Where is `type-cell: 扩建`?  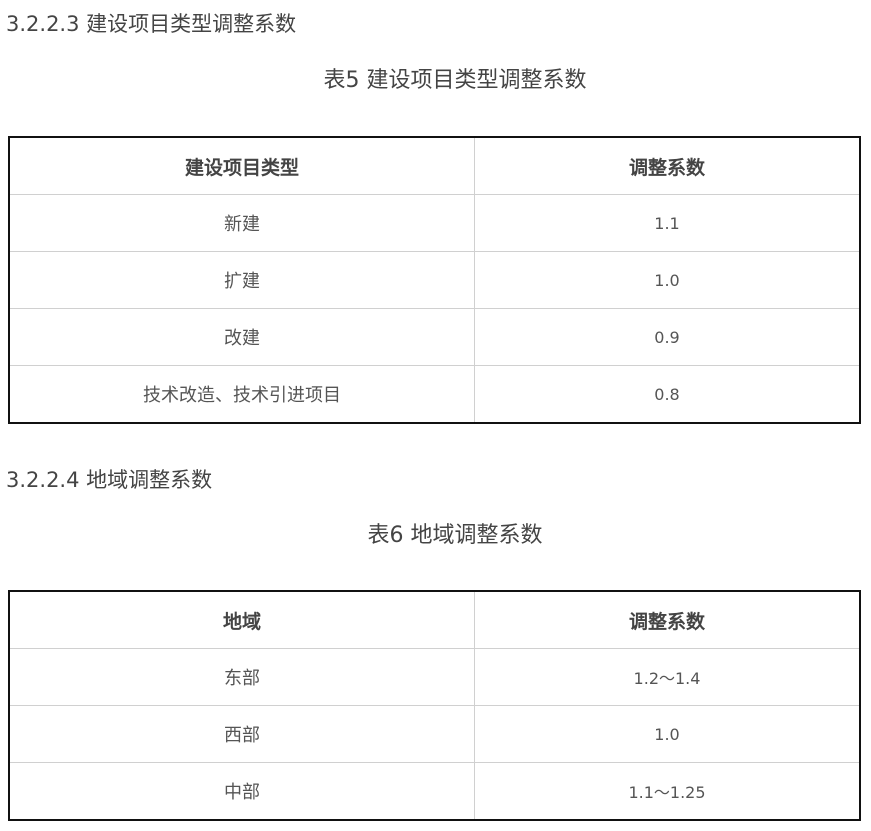 type-cell: 扩建 is located at coordinates (242, 280).